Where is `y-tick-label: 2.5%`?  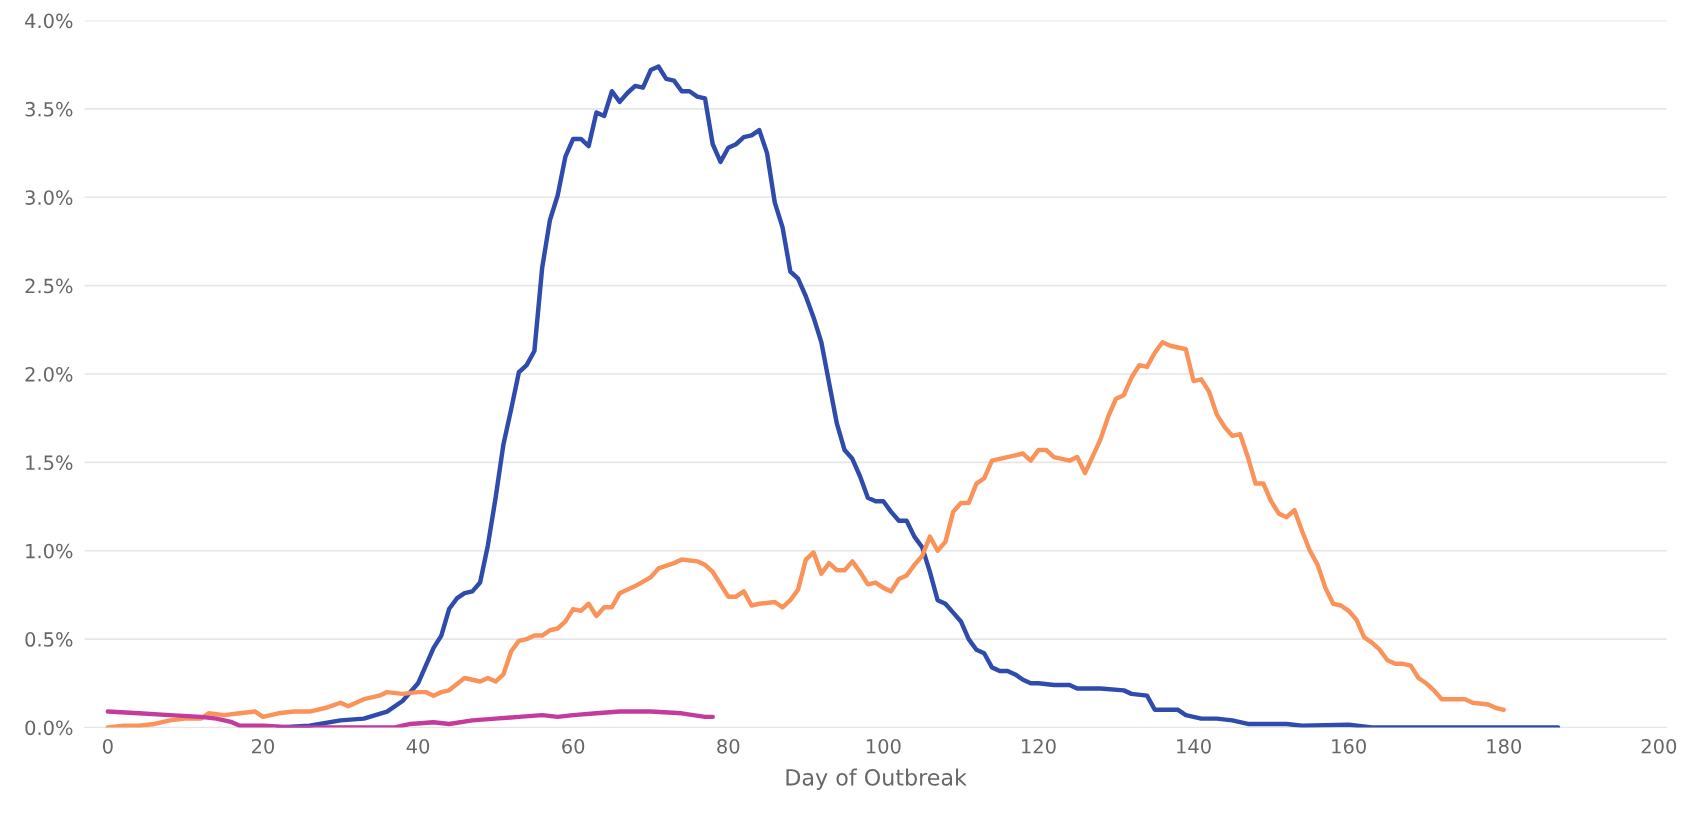
y-tick-label: 2.5% is located at coordinates (49, 286).